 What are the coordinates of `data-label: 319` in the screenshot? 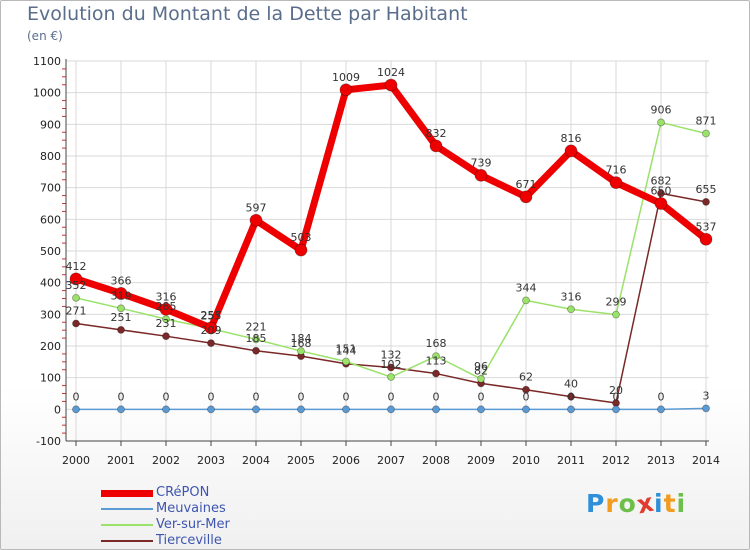 It's located at (121, 295).